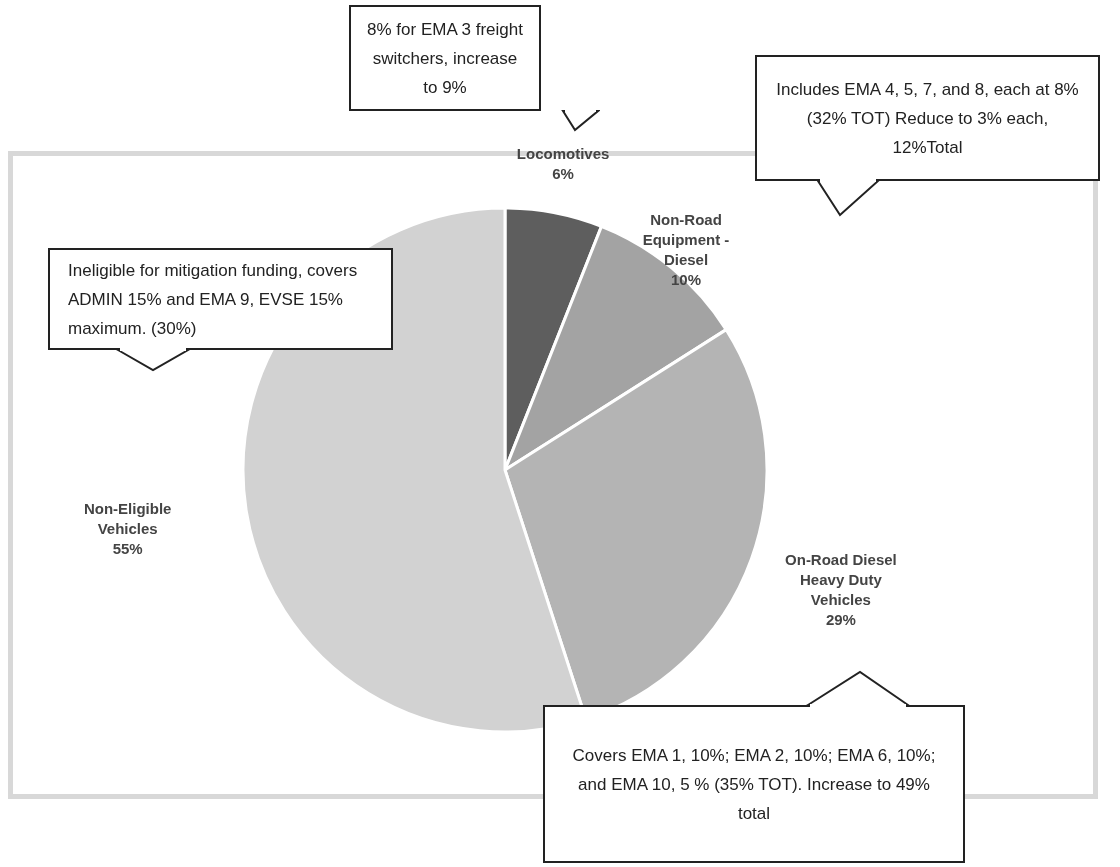 This screenshot has height=867, width=1120. Describe the element at coordinates (686, 240) in the screenshot. I see `slice-label: Non-Road Equipment - Diesel` at that location.